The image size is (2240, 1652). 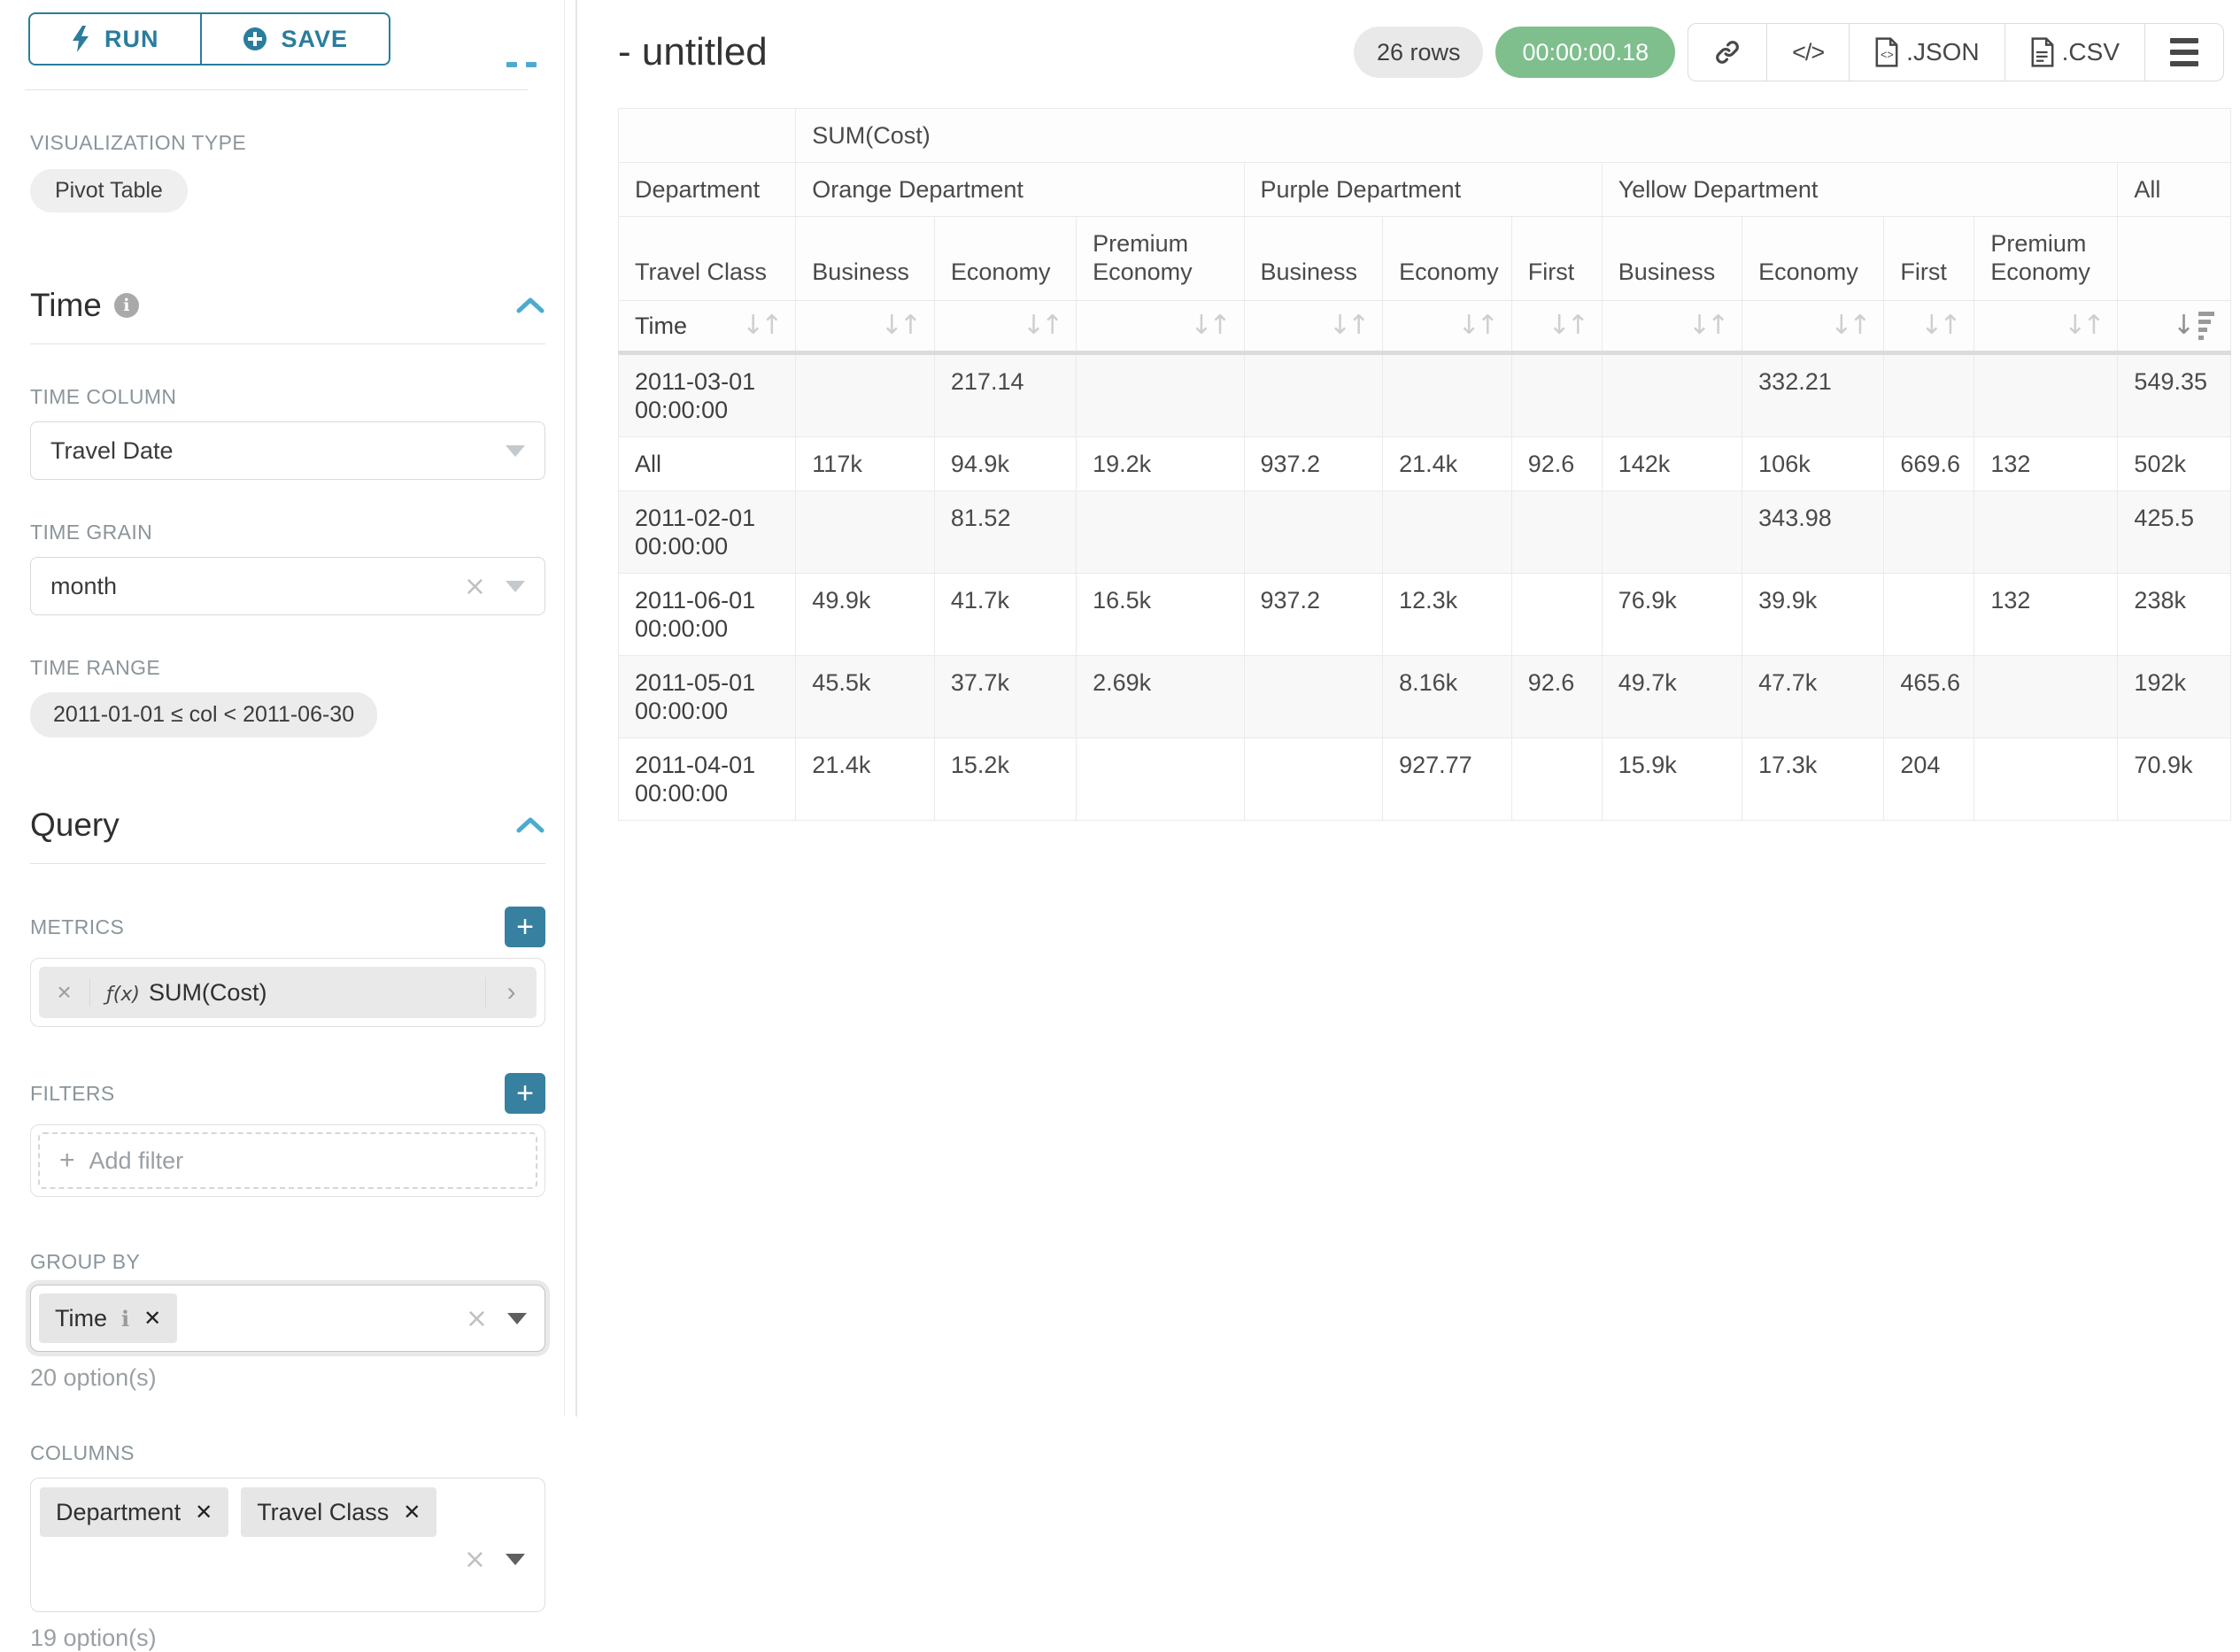 What do you see at coordinates (294, 39) in the screenshot?
I see `save-button: SAVE` at bounding box center [294, 39].